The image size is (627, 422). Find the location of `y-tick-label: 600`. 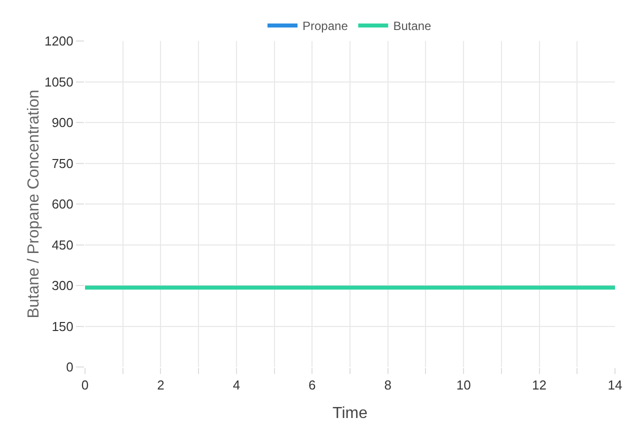

y-tick-label: 600 is located at coordinates (63, 204).